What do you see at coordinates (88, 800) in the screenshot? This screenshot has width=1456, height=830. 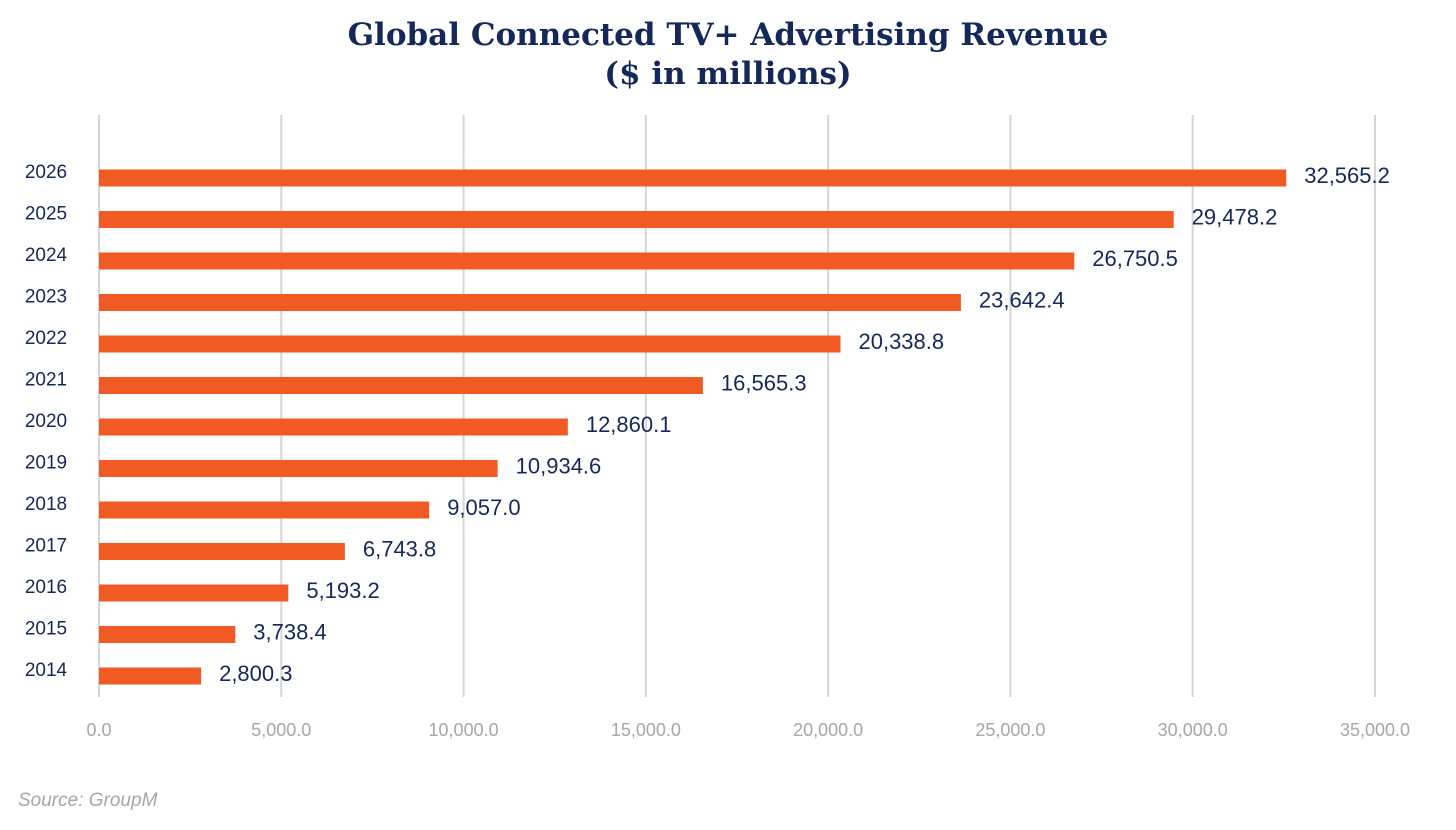 I see `source-note: Source: GroupM` at bounding box center [88, 800].